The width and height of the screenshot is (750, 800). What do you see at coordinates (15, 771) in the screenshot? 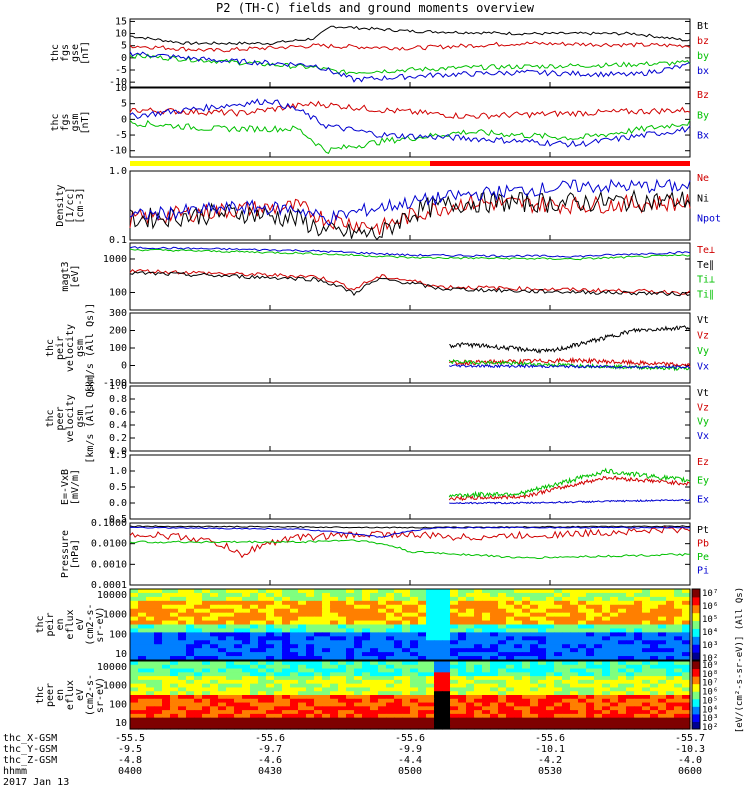
I see `x-axis-row-label: hhmm` at bounding box center [15, 771].